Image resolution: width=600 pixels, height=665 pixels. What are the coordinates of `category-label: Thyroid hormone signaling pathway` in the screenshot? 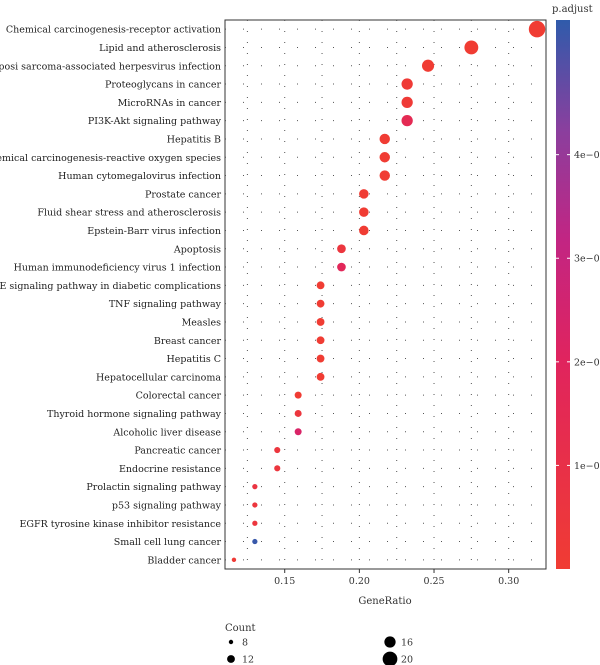 It's located at (134, 414).